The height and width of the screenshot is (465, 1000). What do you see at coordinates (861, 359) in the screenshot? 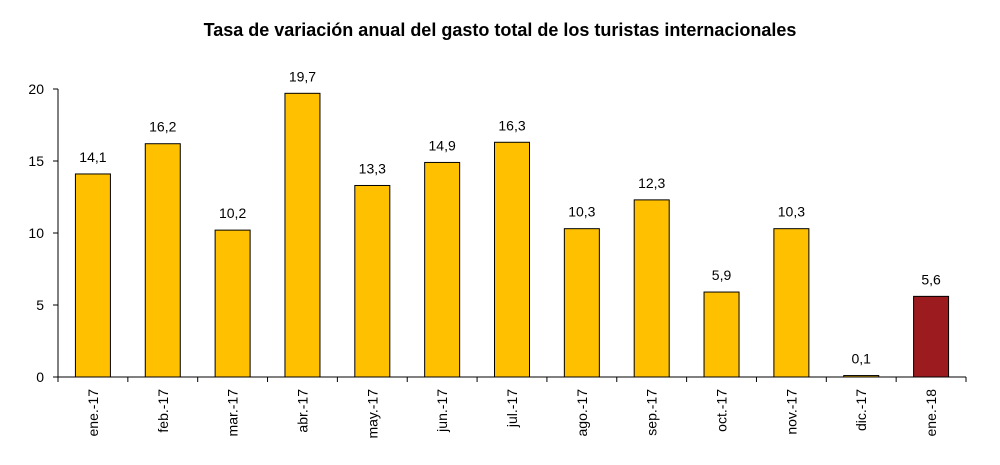
I see `value-label: 0,1` at bounding box center [861, 359].